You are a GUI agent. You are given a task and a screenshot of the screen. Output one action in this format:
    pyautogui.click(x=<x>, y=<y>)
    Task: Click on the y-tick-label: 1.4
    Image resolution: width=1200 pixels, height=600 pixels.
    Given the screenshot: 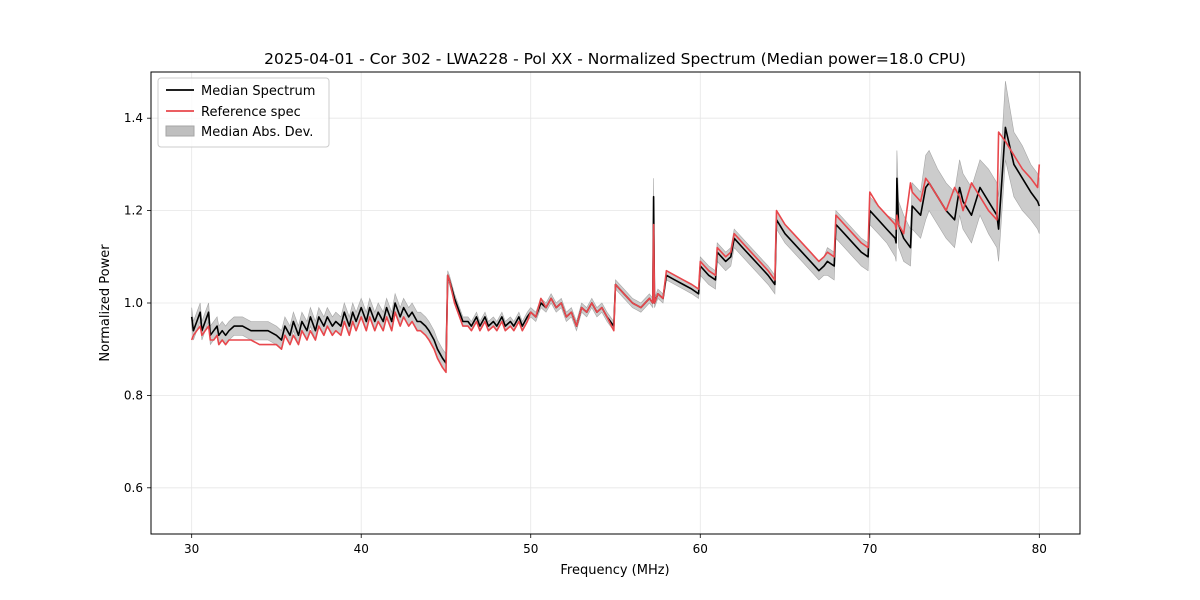 What is the action you would take?
    pyautogui.click(x=133, y=118)
    